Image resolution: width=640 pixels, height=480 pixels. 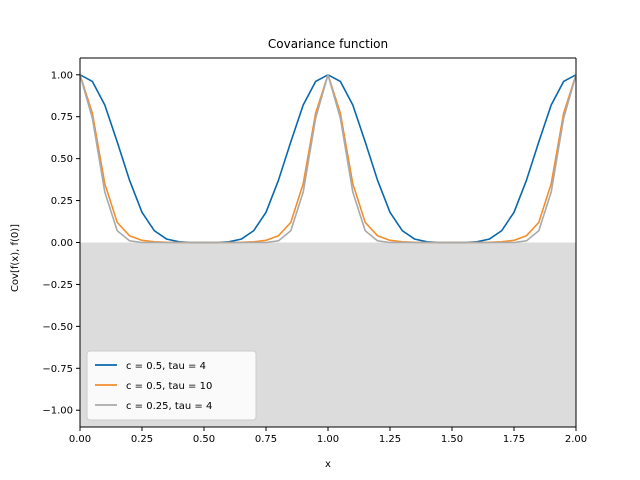 I want to click on legend-label-2: c = 0.5, tau = 10, so click(x=169, y=386).